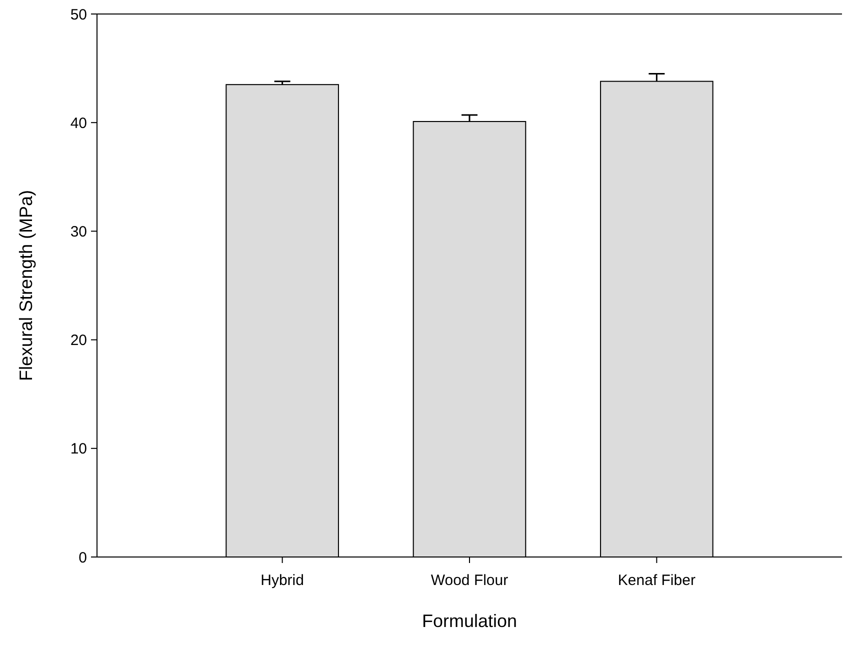 This screenshot has height=645, width=844. I want to click on y-tick-label: 40, so click(78, 123).